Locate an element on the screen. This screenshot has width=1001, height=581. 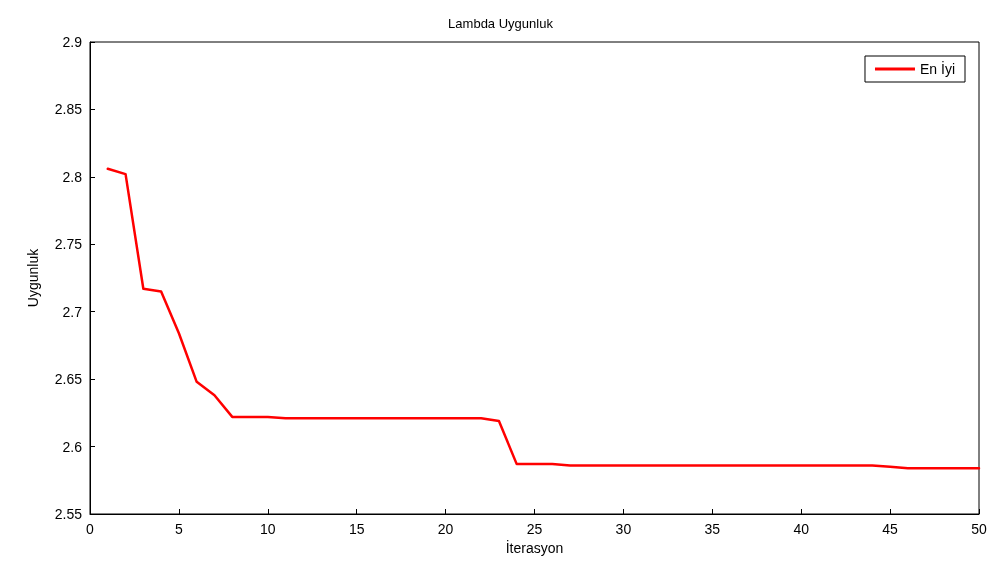
y-tick-label: 2.55 is located at coordinates (68, 514).